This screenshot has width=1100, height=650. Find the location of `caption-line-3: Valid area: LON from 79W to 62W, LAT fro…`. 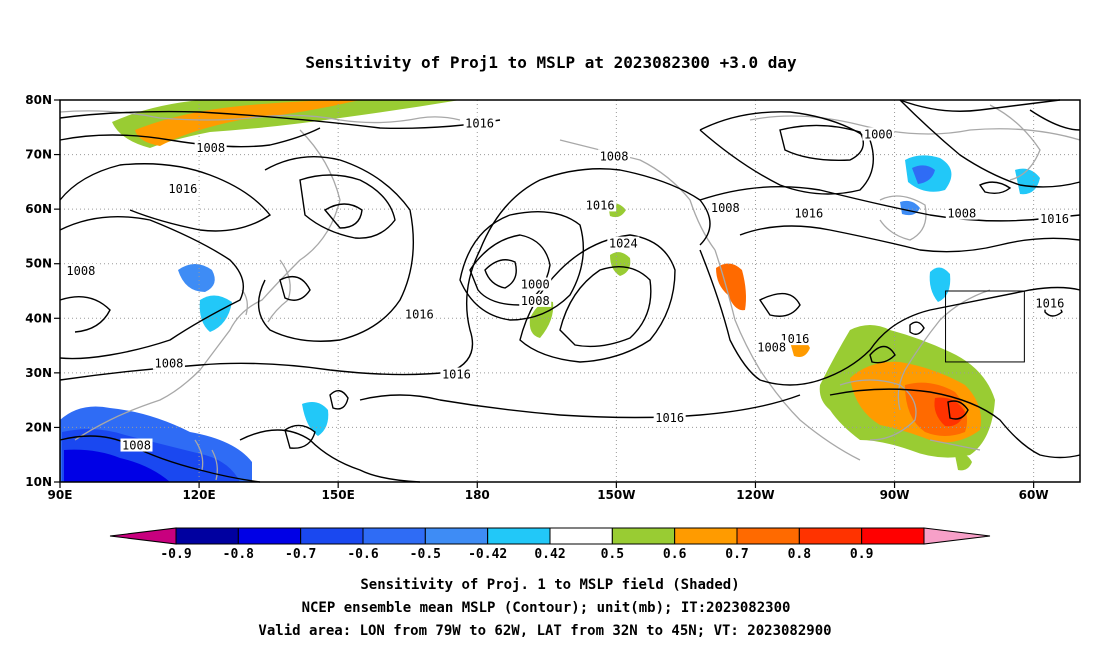

caption-line-3: Valid area: LON from 79W to 62W, LAT fro… is located at coordinates (544, 631).